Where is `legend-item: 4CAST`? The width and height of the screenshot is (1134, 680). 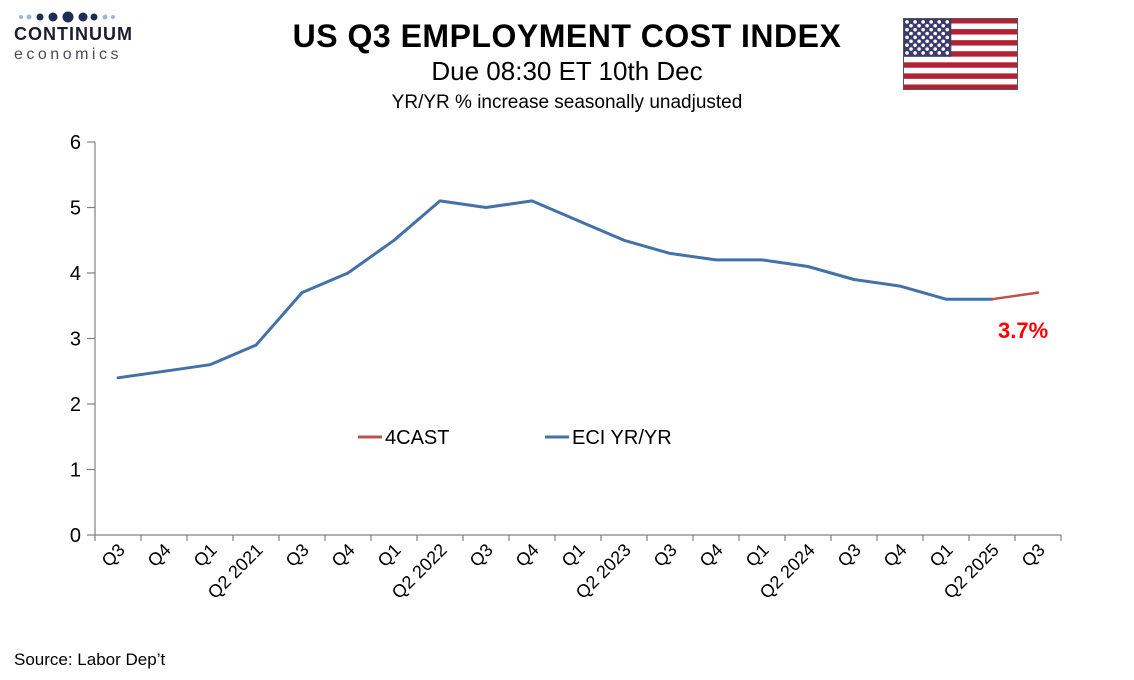
legend-item: 4CAST is located at coordinates (403, 438).